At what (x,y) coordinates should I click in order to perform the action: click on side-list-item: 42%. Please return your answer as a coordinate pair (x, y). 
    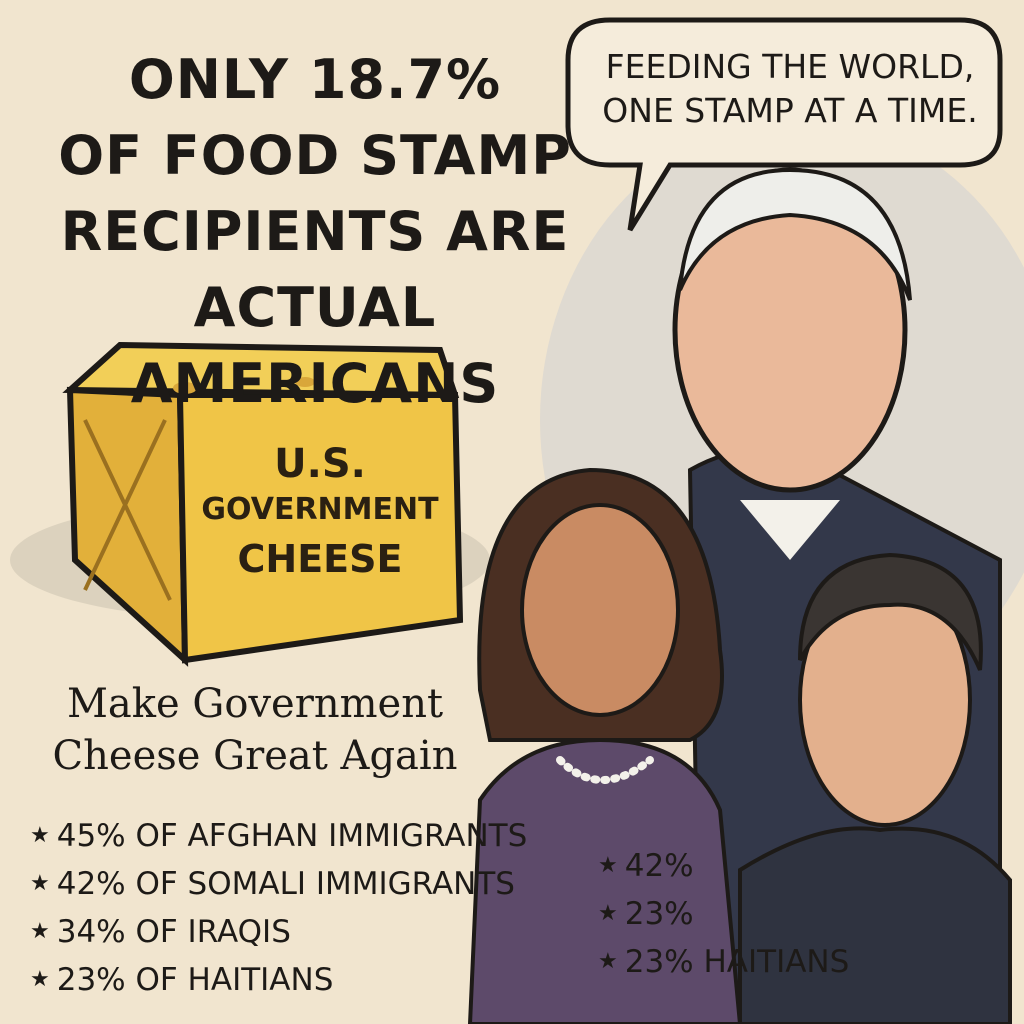
    Looking at the image, I should click on (723, 866).